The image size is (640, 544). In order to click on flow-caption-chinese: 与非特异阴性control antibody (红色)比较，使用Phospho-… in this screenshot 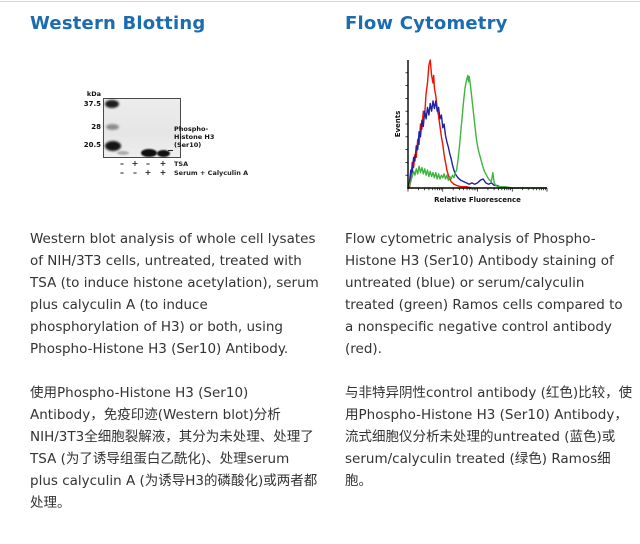, I will do `click(489, 437)`.